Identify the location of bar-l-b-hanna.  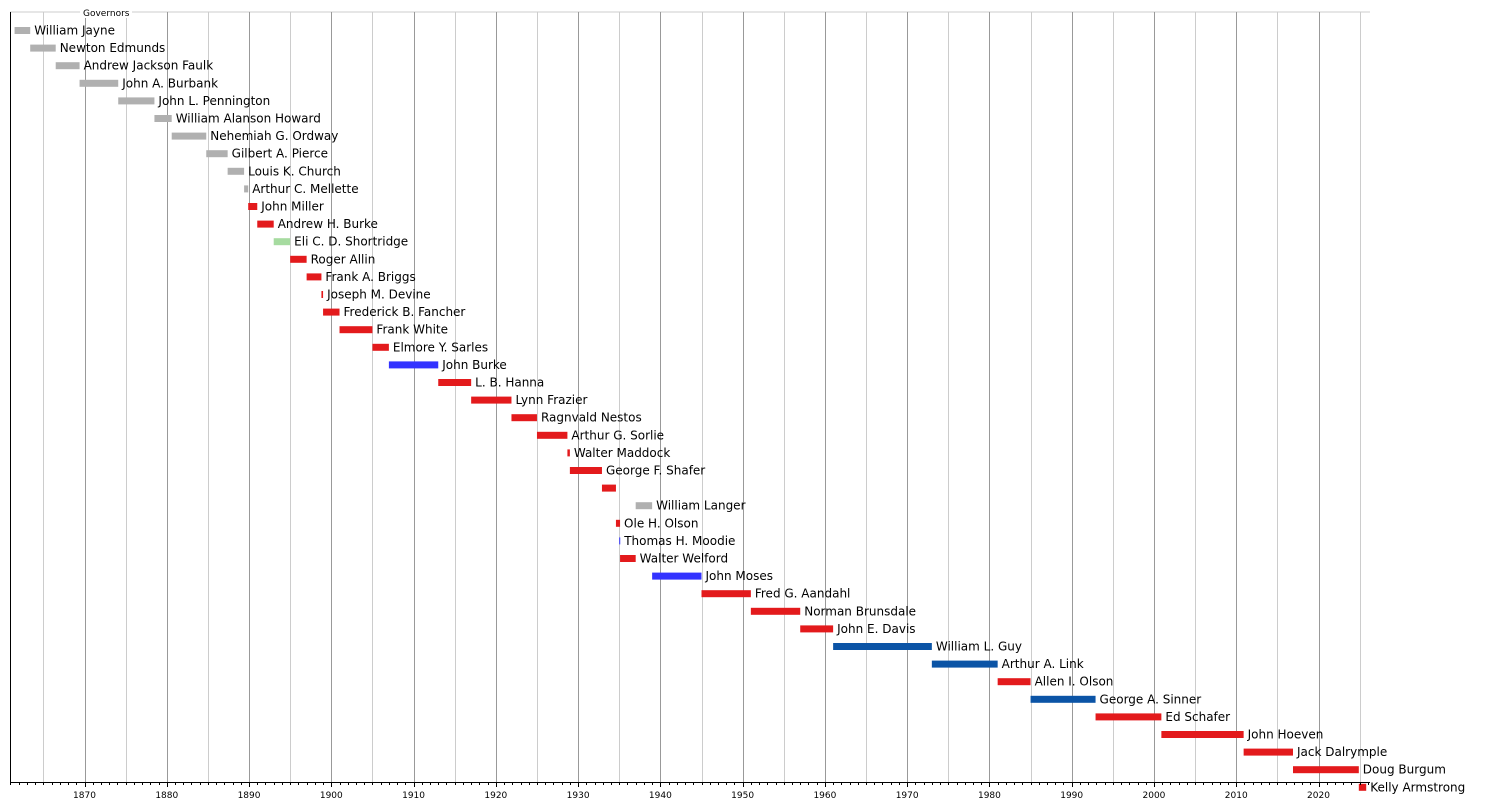
(455, 382).